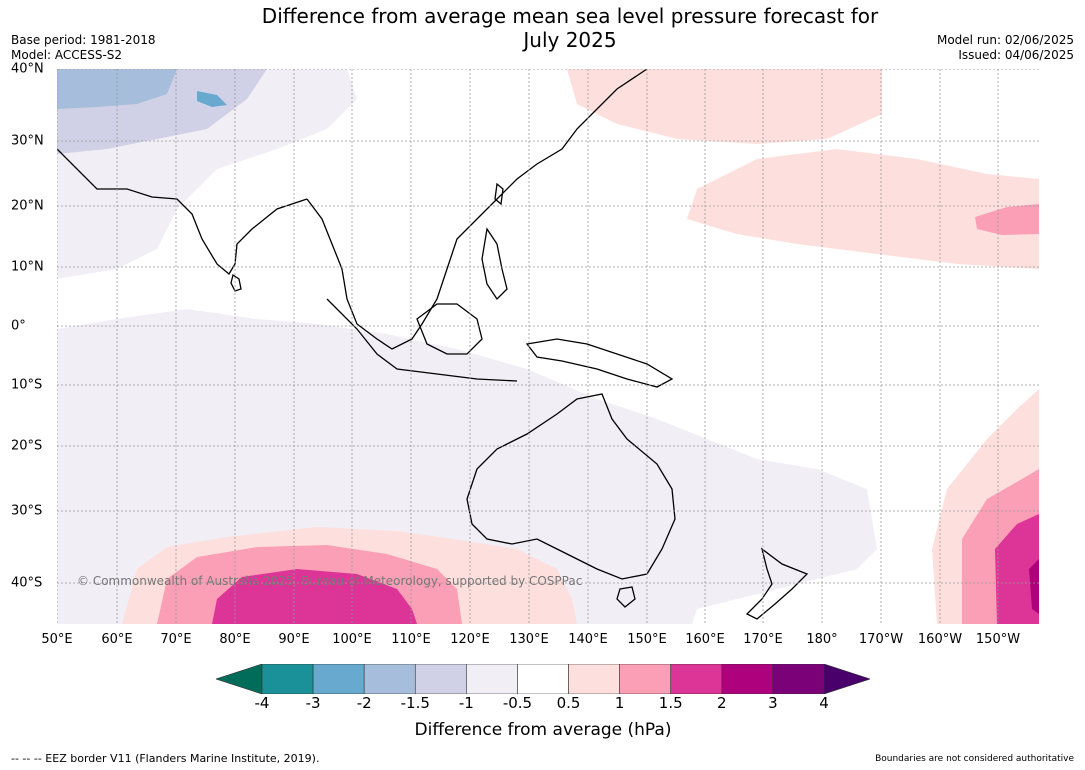  Describe the element at coordinates (499, 194) in the screenshot. I see `coastline-taiwan` at that location.